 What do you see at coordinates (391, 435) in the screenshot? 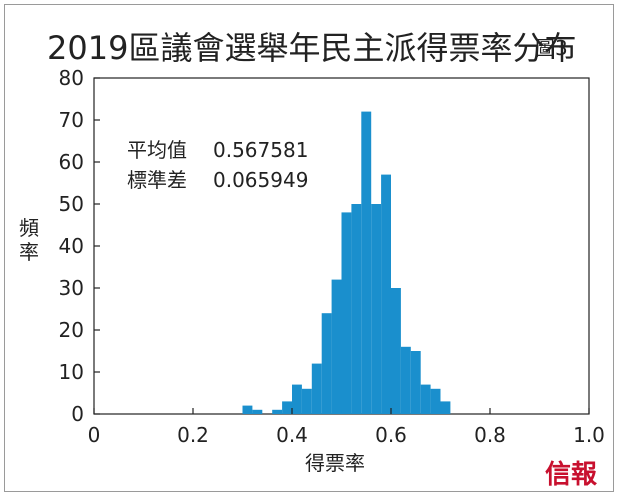
I see `x-tick-label: 0.6` at bounding box center [391, 435].